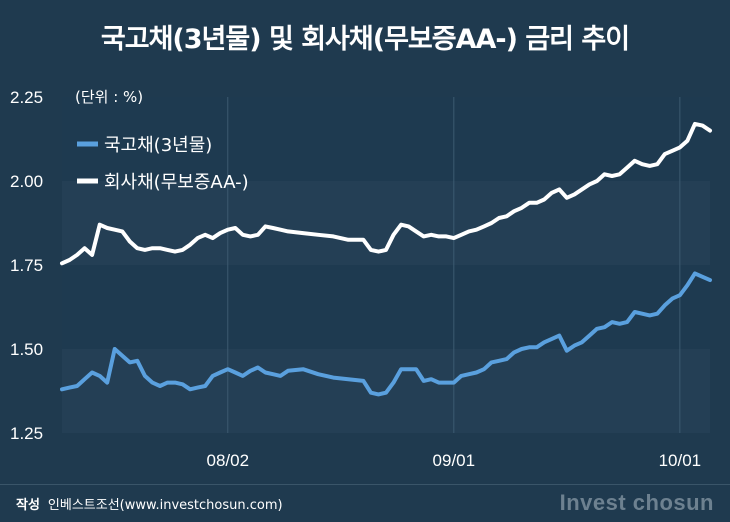 This screenshot has width=730, height=522. Describe the element at coordinates (636, 502) in the screenshot. I see `watermark-logo: Invest chosun` at that location.